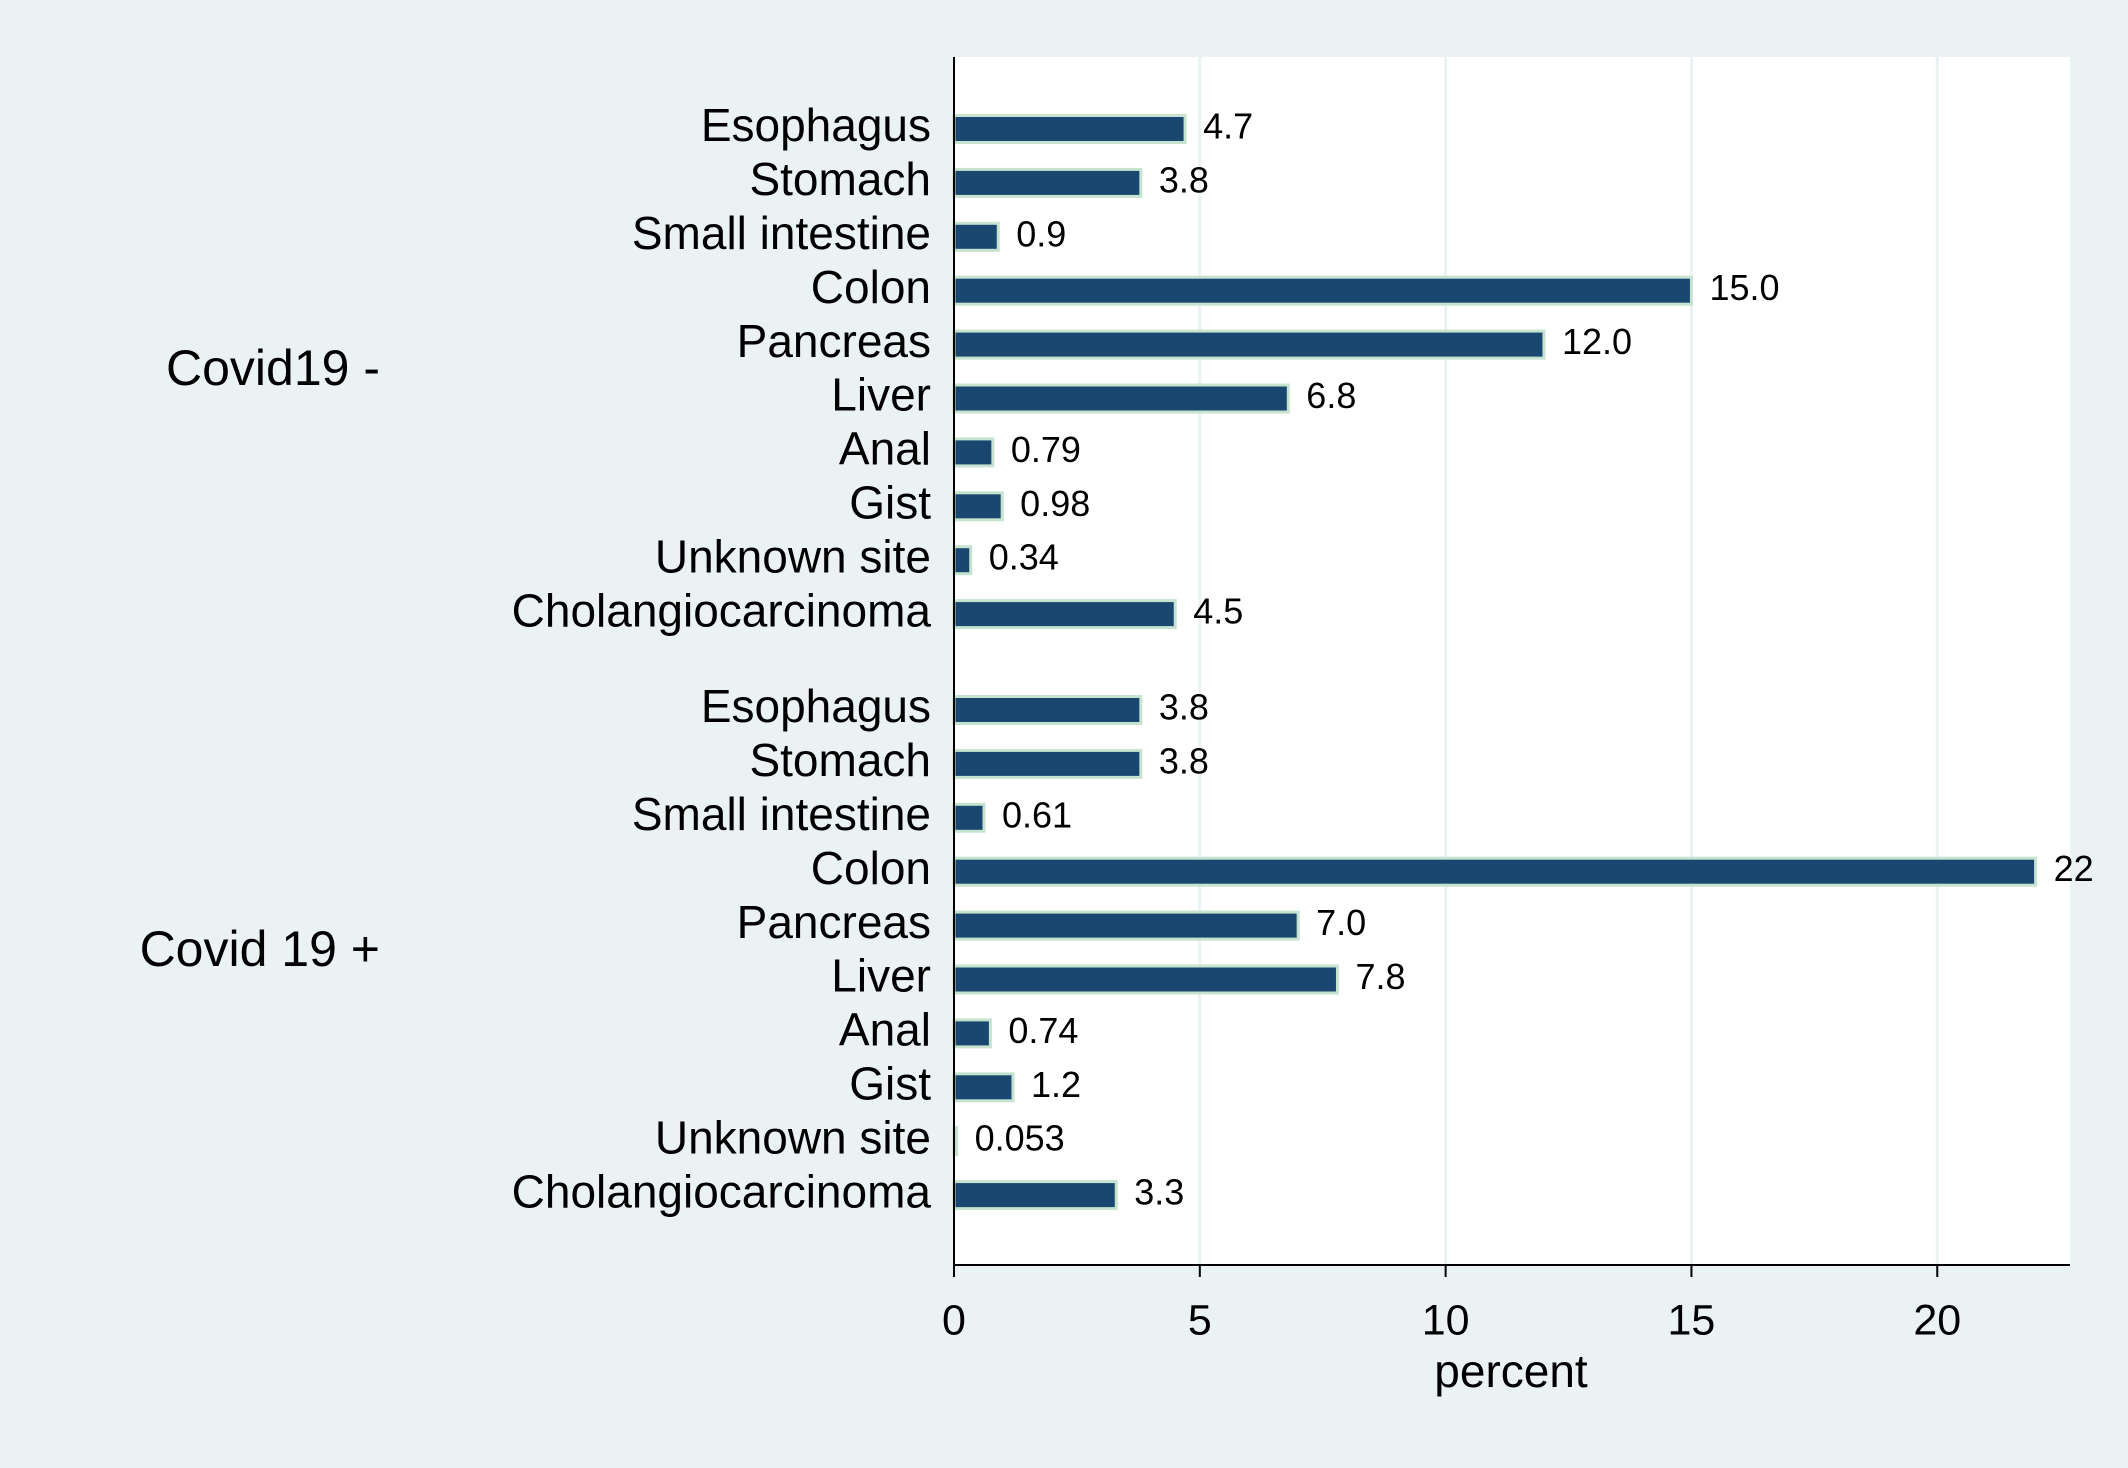  Describe the element at coordinates (1380, 976) in the screenshot. I see `value-label: 7.8` at that location.